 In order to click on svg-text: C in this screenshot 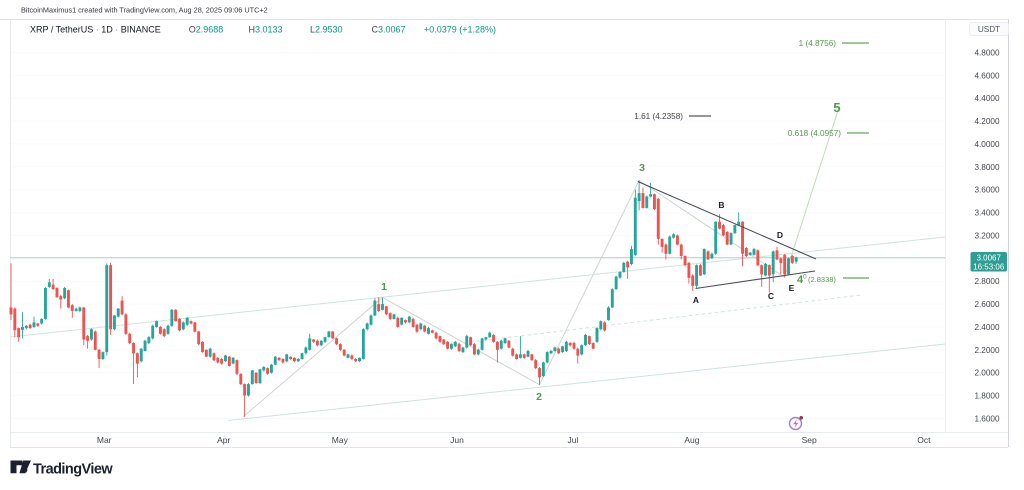, I will do `click(771, 296)`.